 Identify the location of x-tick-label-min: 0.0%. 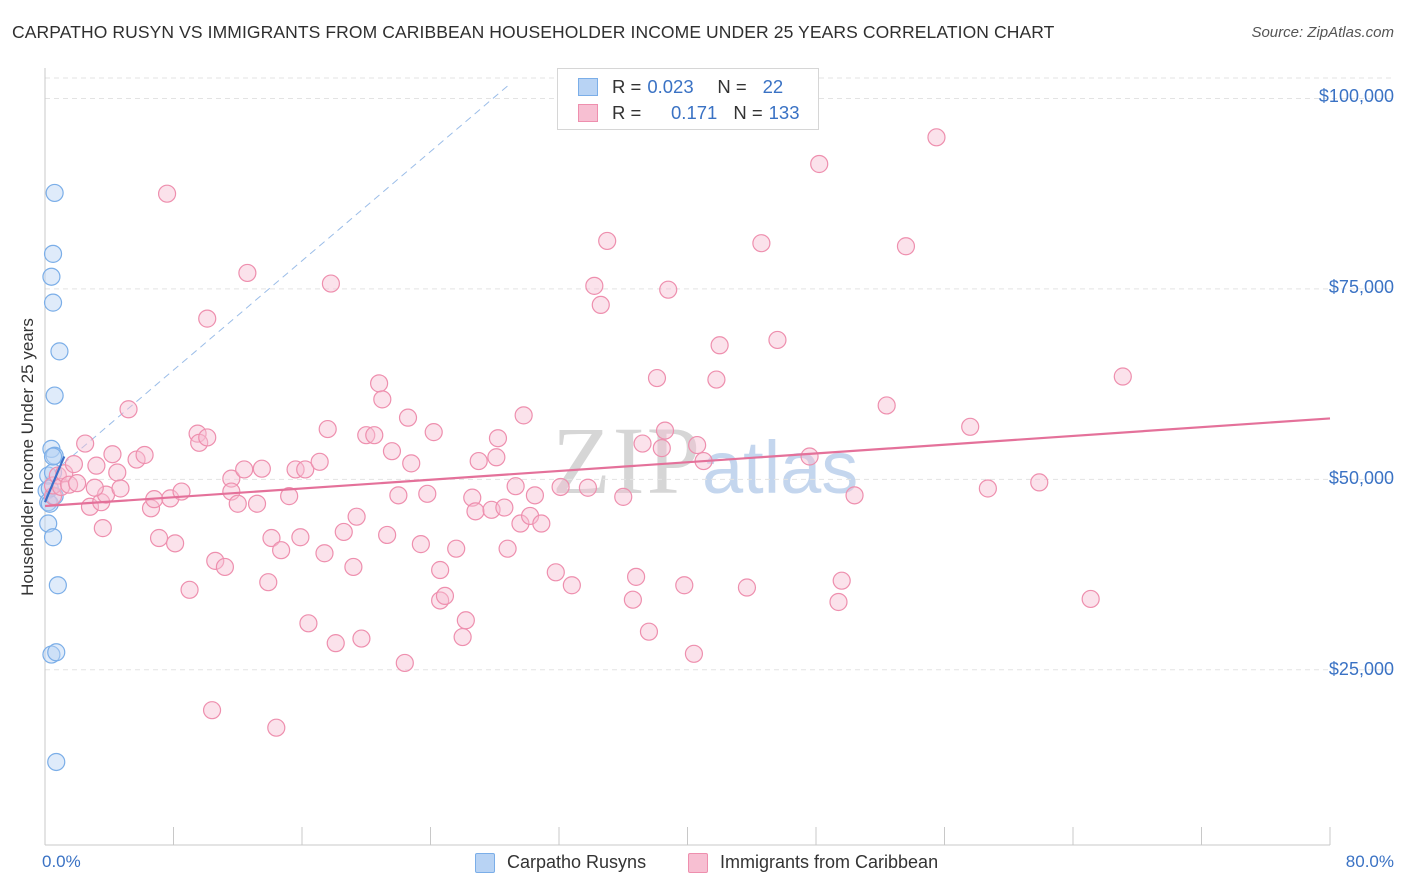
(61, 861).